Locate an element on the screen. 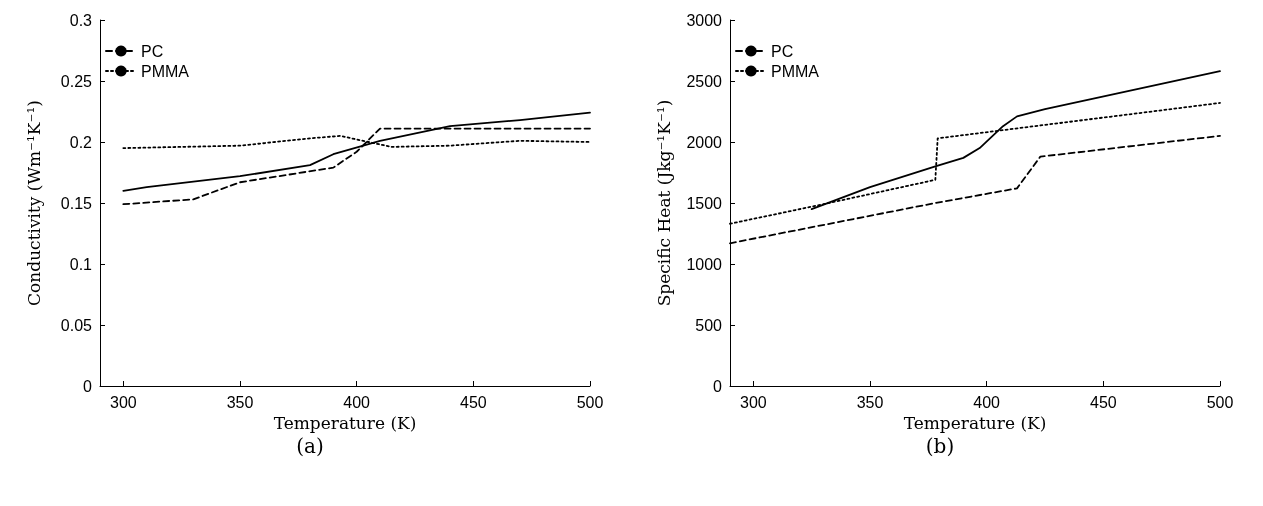 The width and height of the screenshot is (1263, 506). y-tick-label: 3000 is located at coordinates (704, 20).